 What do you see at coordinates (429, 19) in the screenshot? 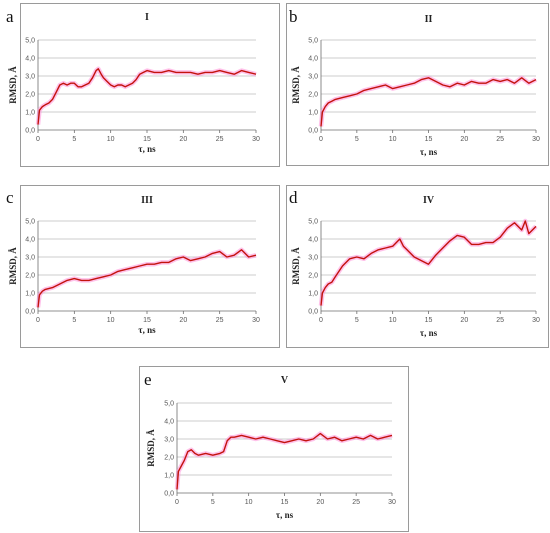
I see `chart-title: II` at bounding box center [429, 19].